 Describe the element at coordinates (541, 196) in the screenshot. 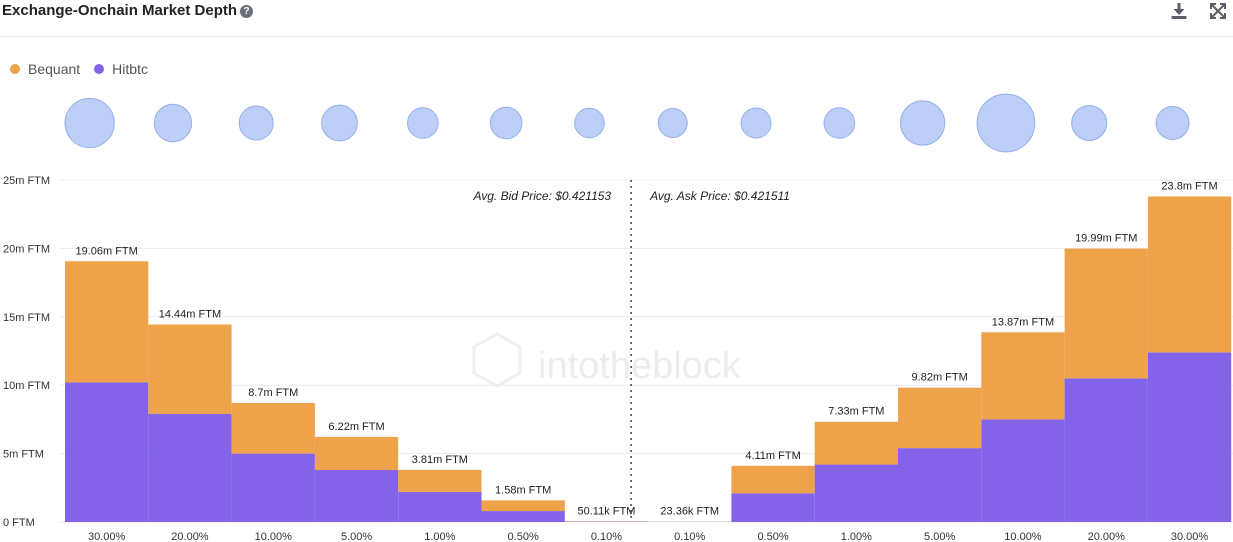

I see `avg-bid-price-label: Avg. Bid Price: $0.421153` at that location.